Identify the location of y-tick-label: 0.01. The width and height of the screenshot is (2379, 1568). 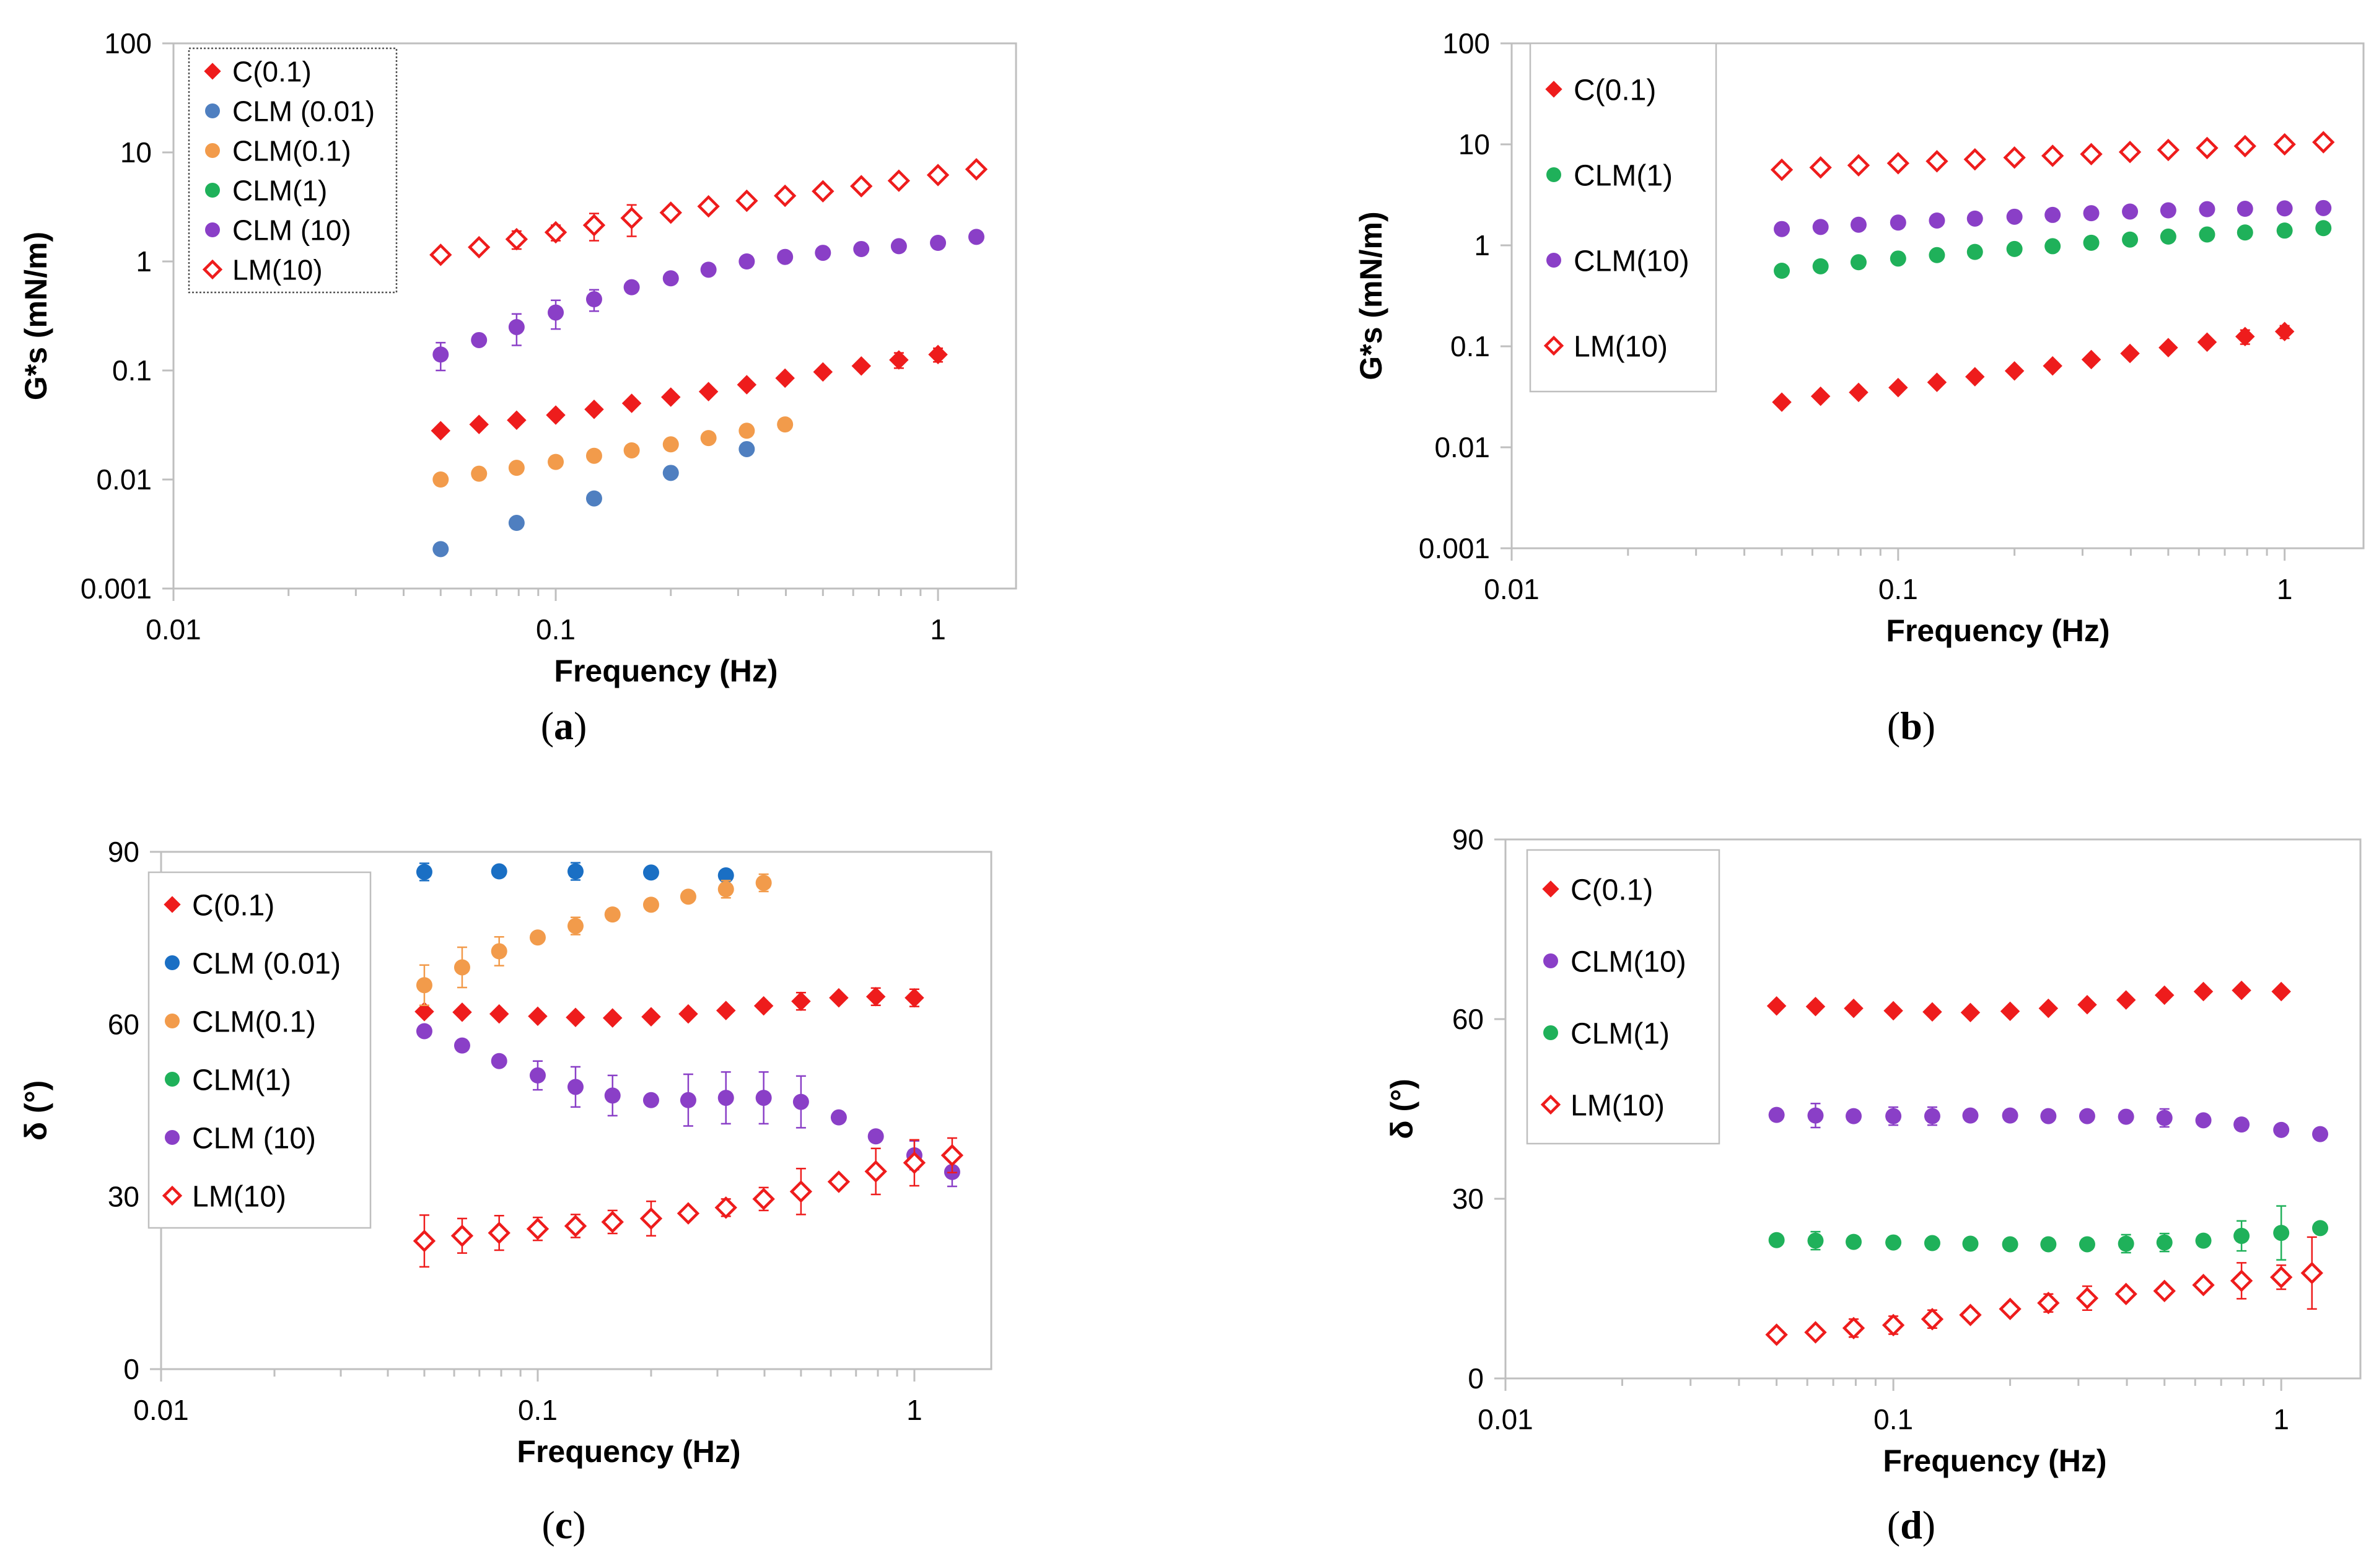
(124, 479).